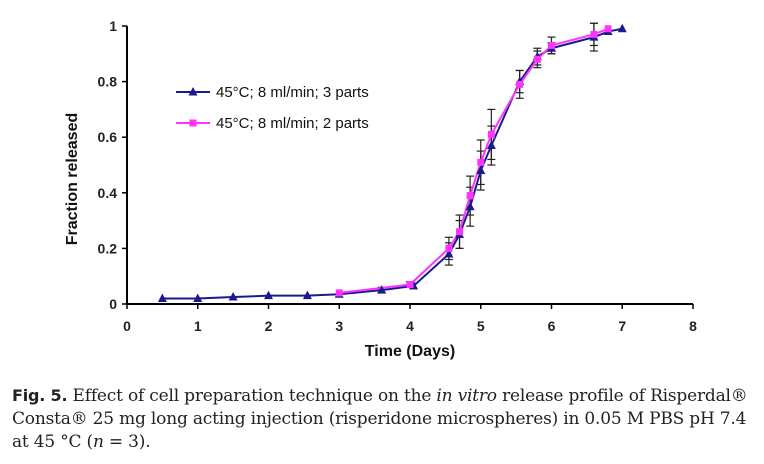 This screenshot has height=464, width=764. What do you see at coordinates (113, 304) in the screenshot?
I see `y-tick-label: 0` at bounding box center [113, 304].